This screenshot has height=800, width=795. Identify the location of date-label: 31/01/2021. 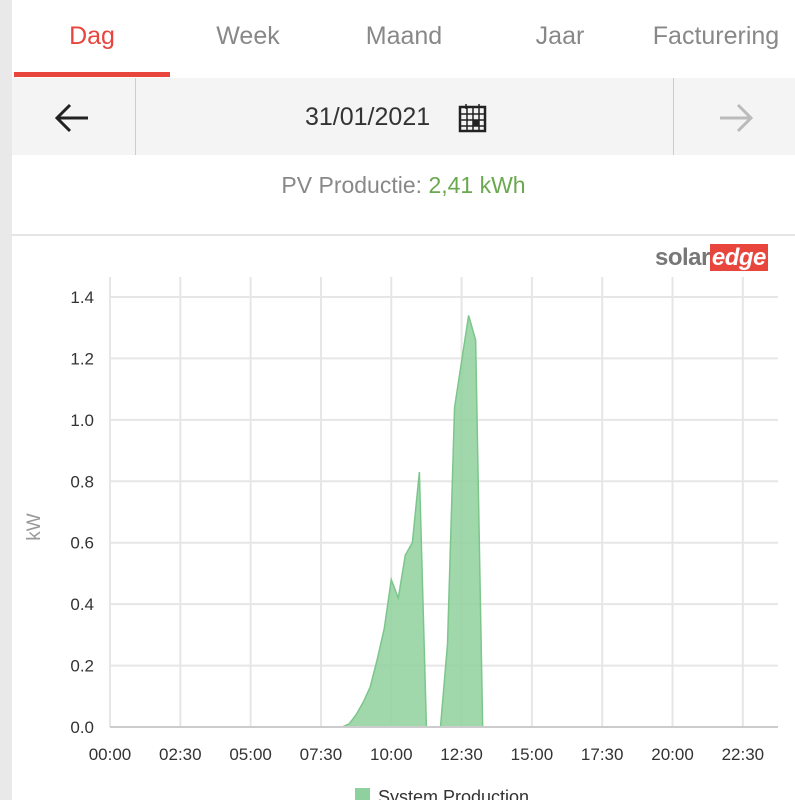
(368, 117).